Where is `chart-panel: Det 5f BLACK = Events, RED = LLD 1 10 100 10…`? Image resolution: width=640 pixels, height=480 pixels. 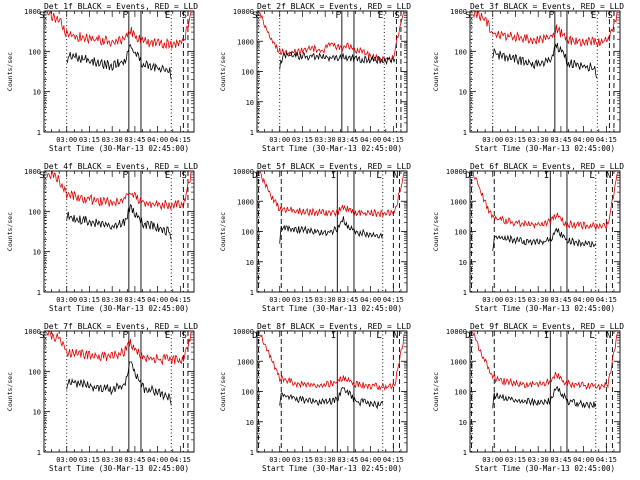 chart-panel: Det 5f BLACK = Events, RED = LLD 1 10 100 10… is located at coordinates (315, 237).